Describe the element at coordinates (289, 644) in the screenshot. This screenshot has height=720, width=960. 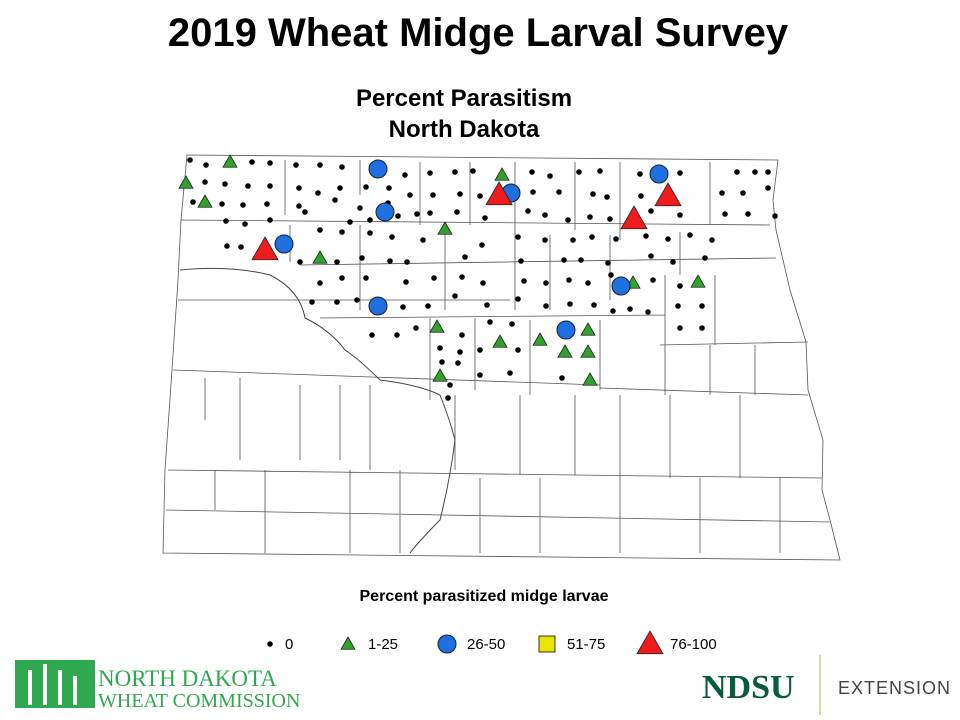
I see `legend-label: 0` at that location.